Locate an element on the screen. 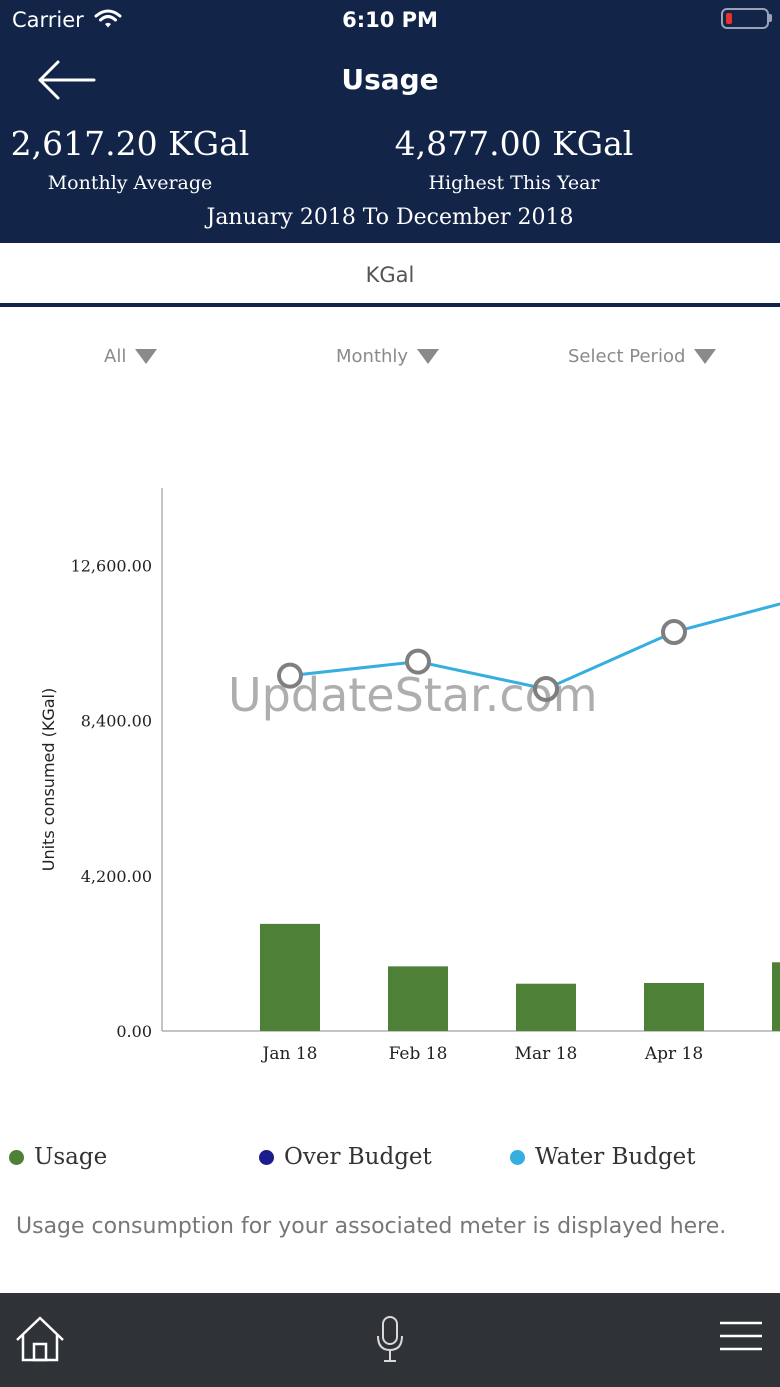 The image size is (780, 1387). x-tick-label: Apr 18 is located at coordinates (673, 1054).